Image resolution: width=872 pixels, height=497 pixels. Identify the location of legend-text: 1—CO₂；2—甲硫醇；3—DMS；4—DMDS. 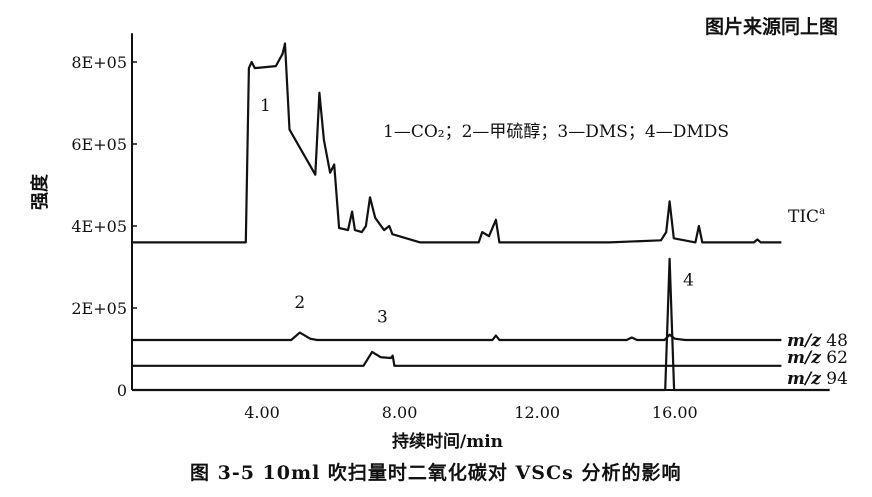
(556, 132).